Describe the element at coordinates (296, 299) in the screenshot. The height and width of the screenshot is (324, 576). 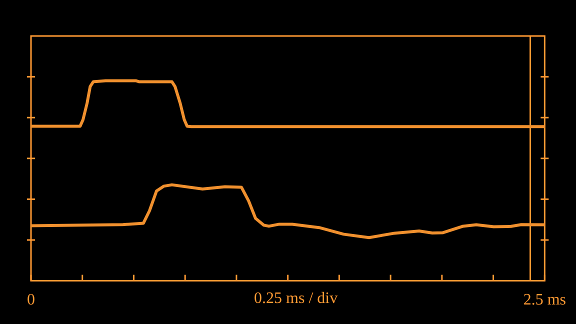
I see `x-axis-title: 0.25 ms / div` at that location.